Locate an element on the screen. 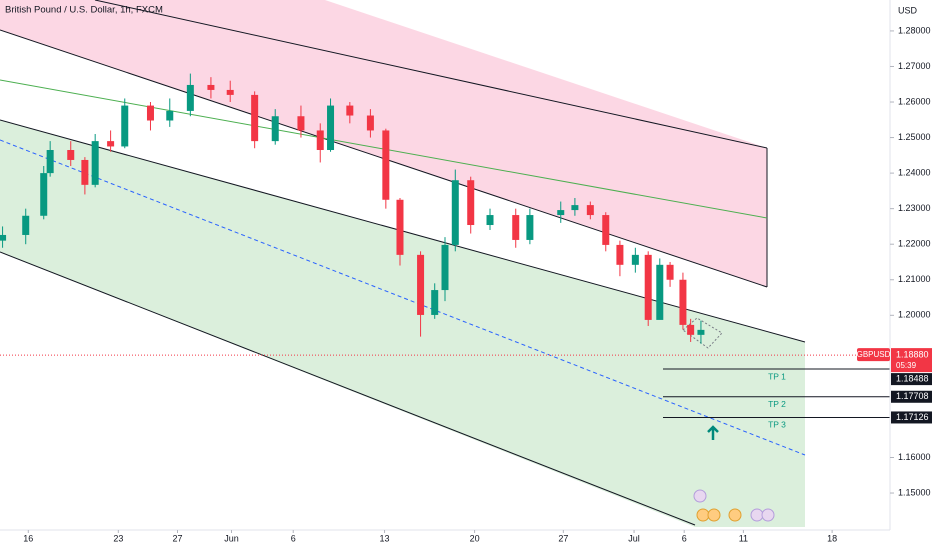 This screenshot has width=932, height=550. arrow-up is located at coordinates (713, 432).